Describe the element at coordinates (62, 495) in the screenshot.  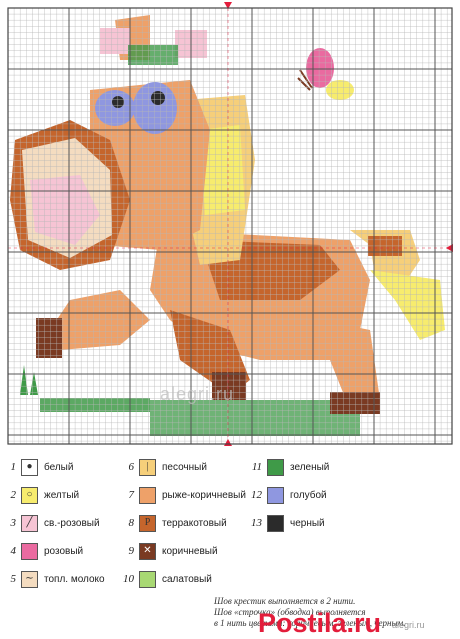
I see `legend-name: желтый` at that location.